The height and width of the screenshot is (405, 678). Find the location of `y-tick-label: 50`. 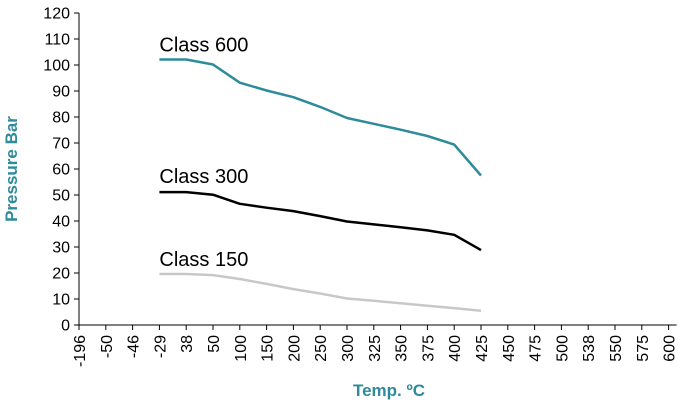

y-tick-label: 50 is located at coordinates (61, 196).